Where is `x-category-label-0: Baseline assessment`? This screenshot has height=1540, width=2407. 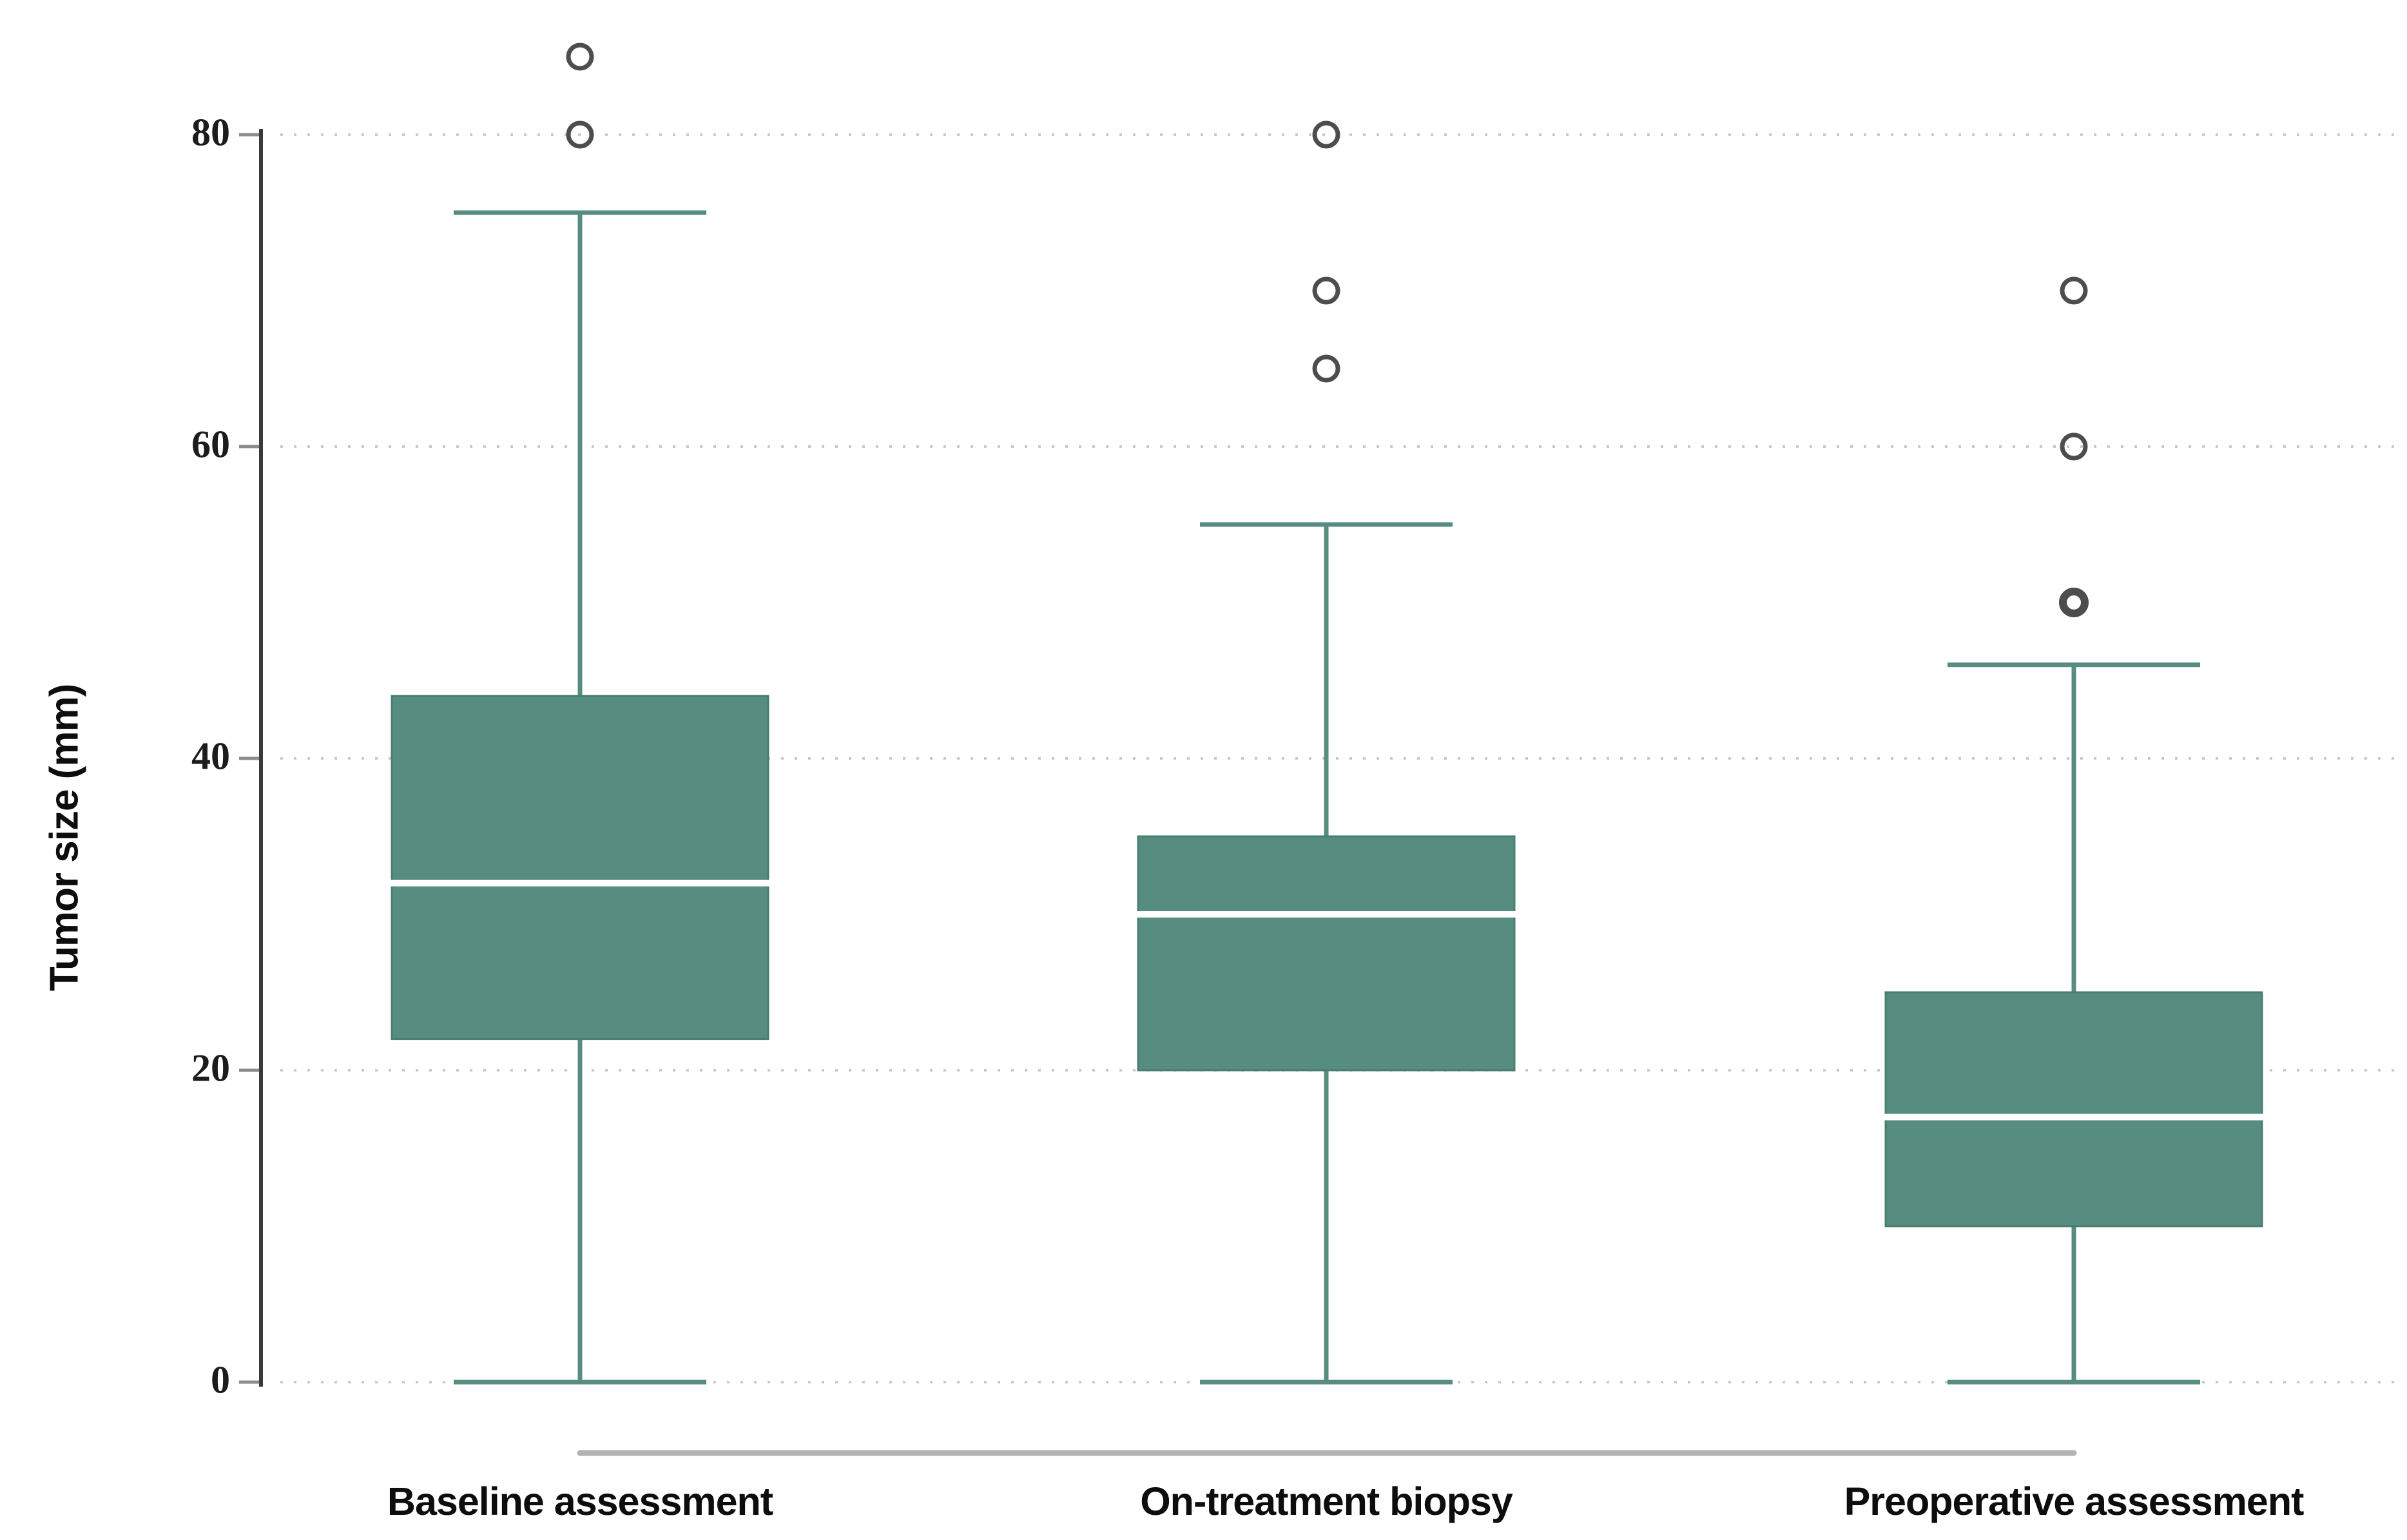 x-category-label-0: Baseline assessment is located at coordinates (580, 1501).